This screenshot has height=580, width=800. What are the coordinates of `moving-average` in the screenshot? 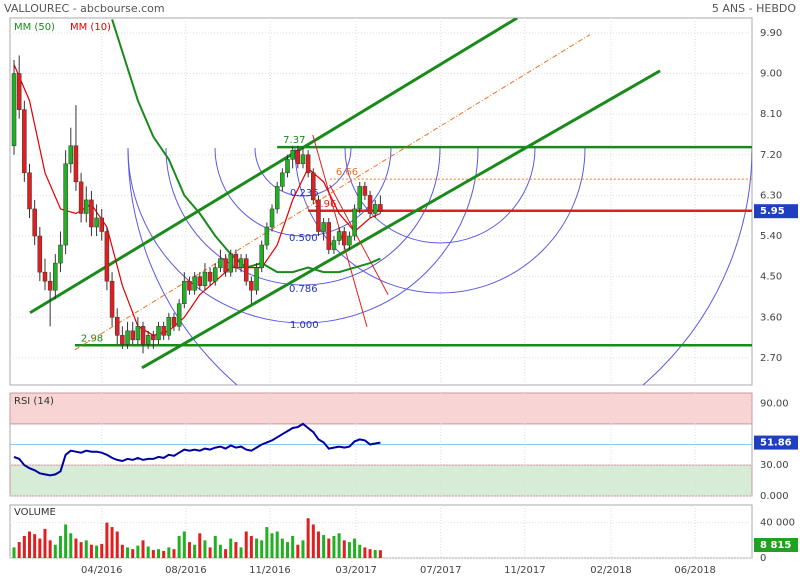 It's located at (246, 146).